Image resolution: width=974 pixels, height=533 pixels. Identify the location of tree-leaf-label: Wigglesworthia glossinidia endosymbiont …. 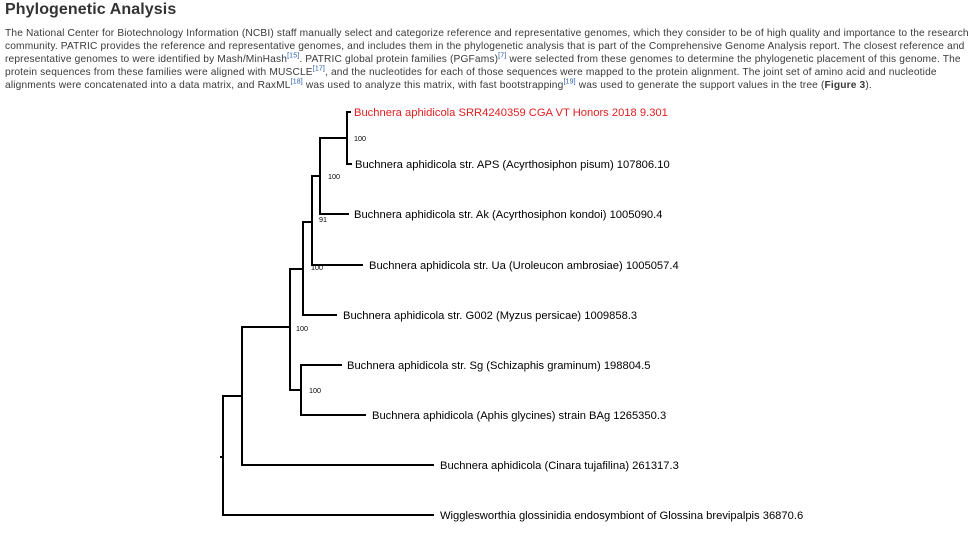
(621, 516).